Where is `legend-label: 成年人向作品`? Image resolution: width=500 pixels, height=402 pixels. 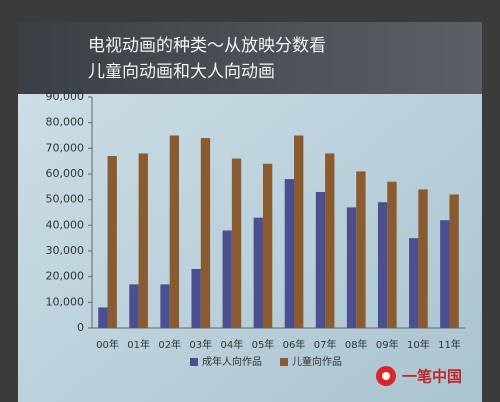 legend-label: 成年人向作品 is located at coordinates (232, 361).